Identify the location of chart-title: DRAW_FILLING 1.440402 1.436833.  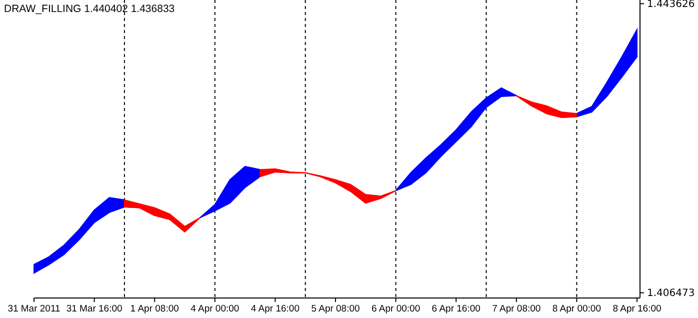
(89, 9).